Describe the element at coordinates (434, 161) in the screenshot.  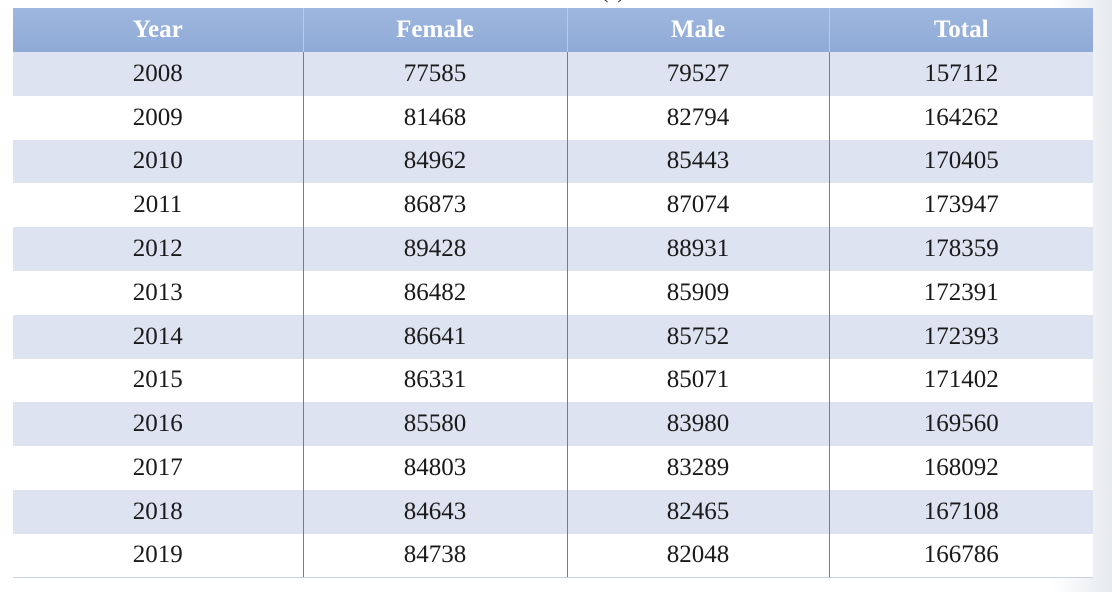
I see `cell-female: 84962` at that location.